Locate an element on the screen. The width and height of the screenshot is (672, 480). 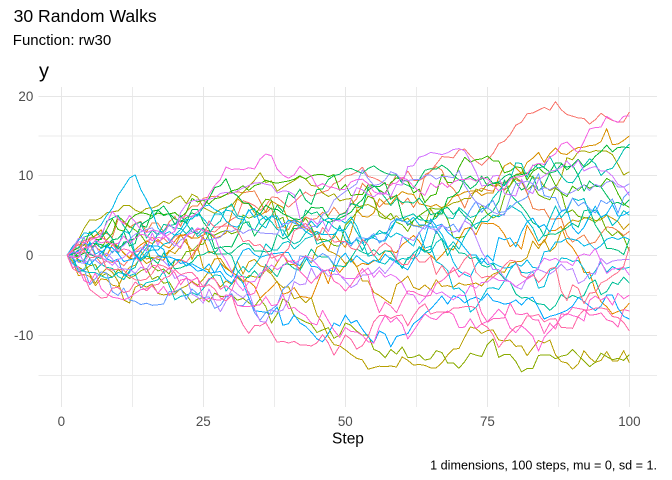
svg-text: 25 is located at coordinates (203, 421).